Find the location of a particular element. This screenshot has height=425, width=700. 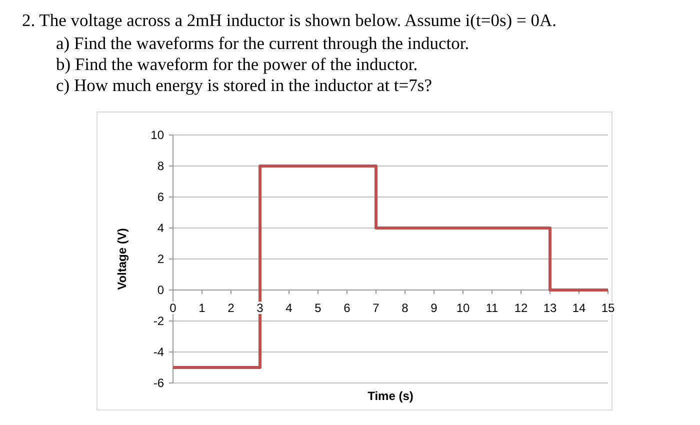

x-tick-label: 14 is located at coordinates (579, 308).